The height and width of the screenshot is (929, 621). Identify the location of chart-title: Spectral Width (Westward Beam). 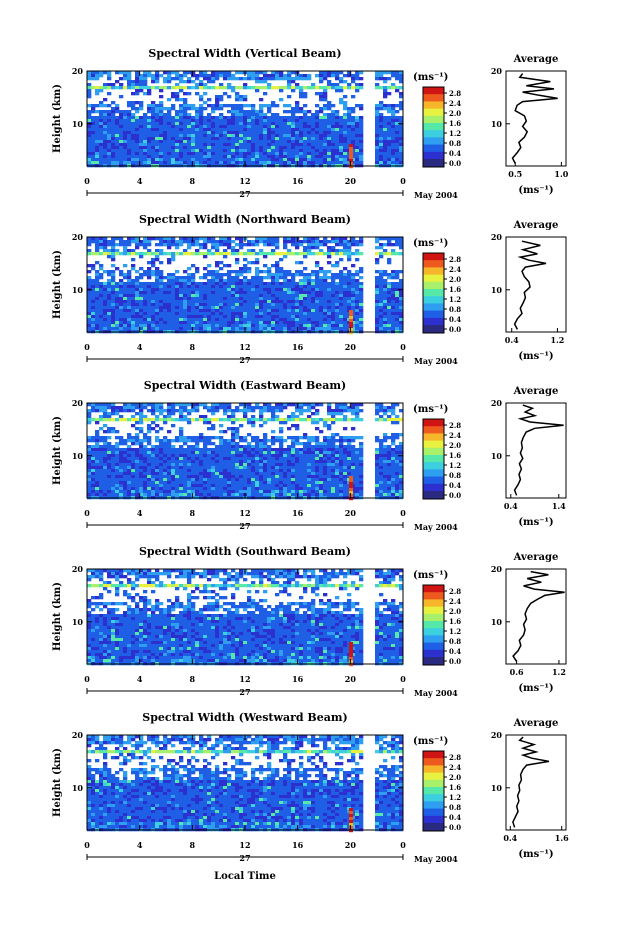
(244, 717).